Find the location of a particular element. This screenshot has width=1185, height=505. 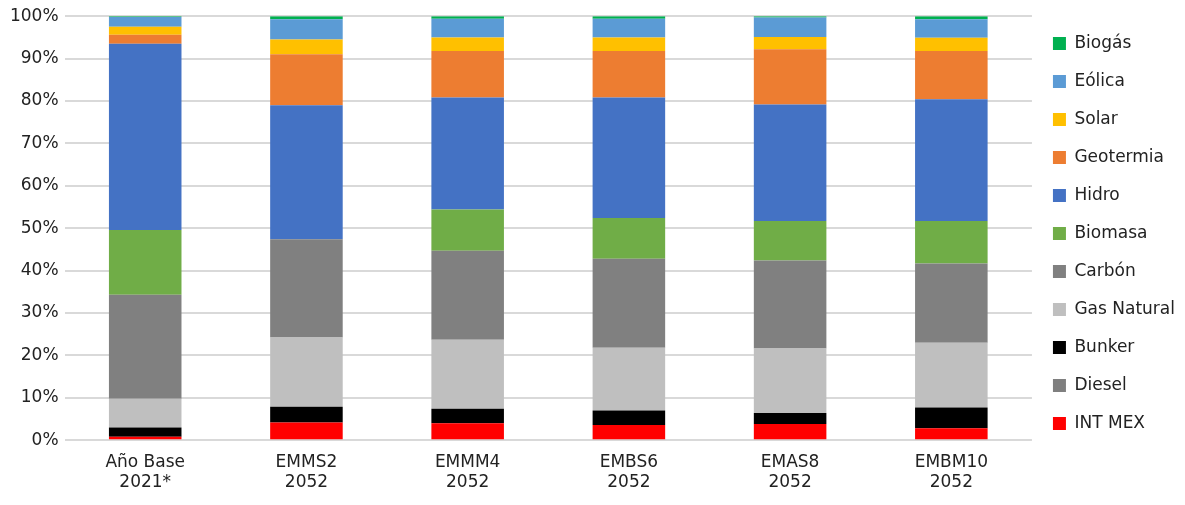

x-tick-label: EMMM4 2052 is located at coordinates (467, 471).